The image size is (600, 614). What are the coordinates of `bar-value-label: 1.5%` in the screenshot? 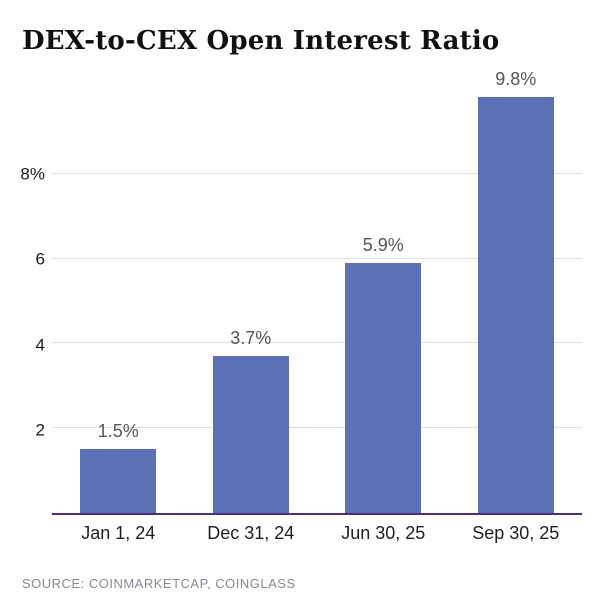 It's located at (118, 431).